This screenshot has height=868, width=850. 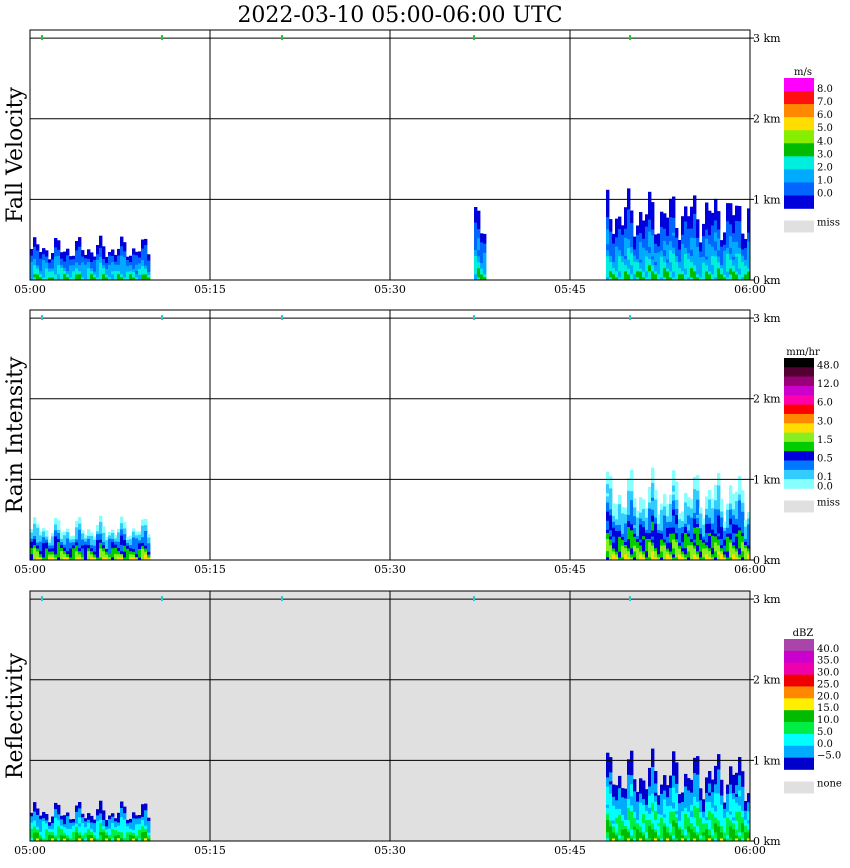 What do you see at coordinates (750, 850) in the screenshot?
I see `x-tick-label: 06:00` at bounding box center [750, 850].